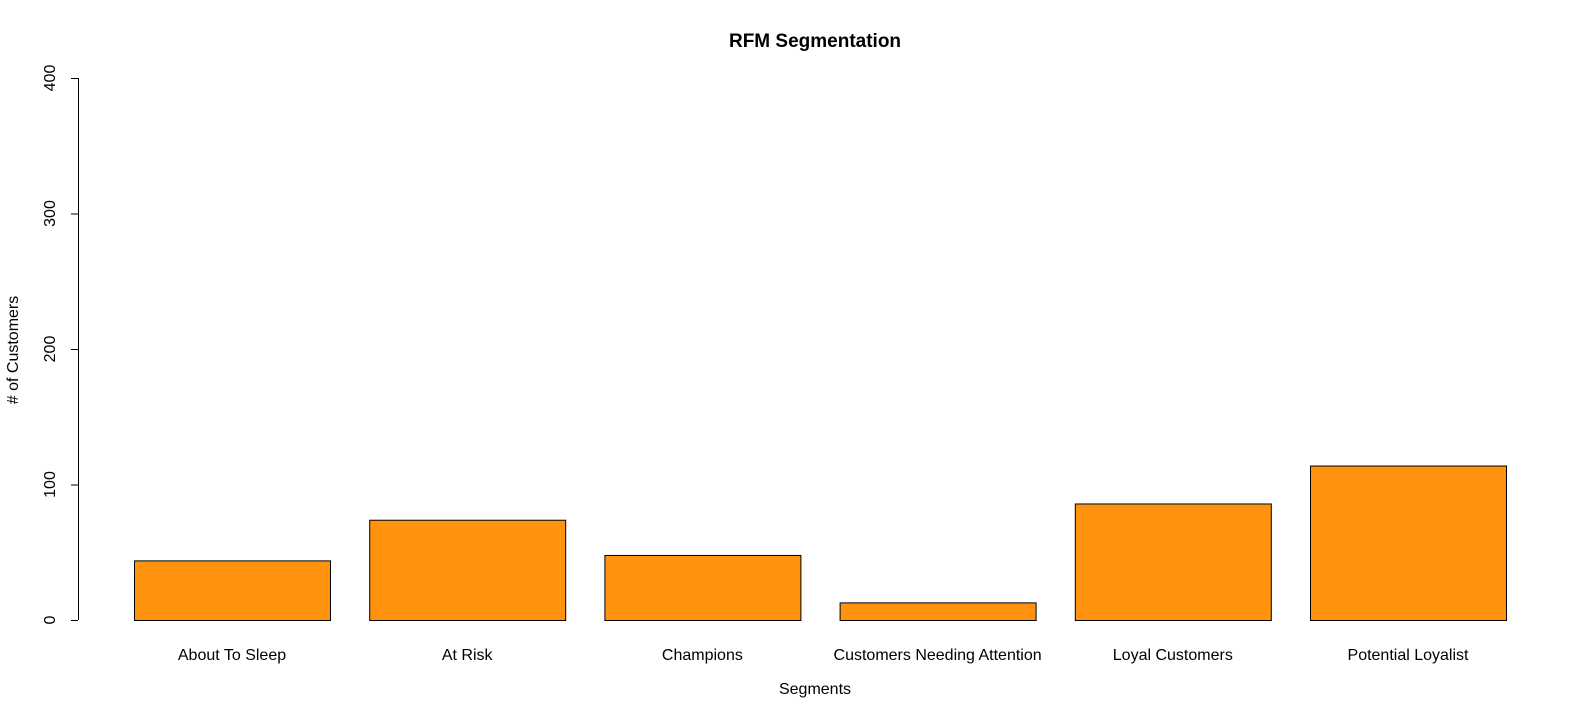 The image size is (1586, 715). I want to click on y-tick-label: 100, so click(50, 484).